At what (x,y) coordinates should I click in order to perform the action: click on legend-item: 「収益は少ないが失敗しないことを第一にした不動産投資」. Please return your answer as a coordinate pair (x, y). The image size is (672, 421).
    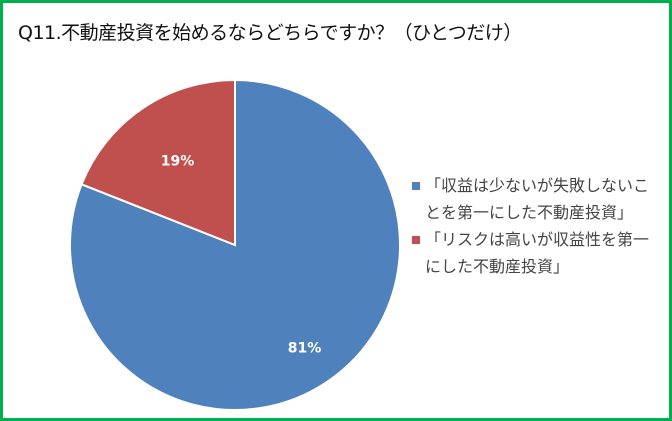
    Looking at the image, I should click on (531, 199).